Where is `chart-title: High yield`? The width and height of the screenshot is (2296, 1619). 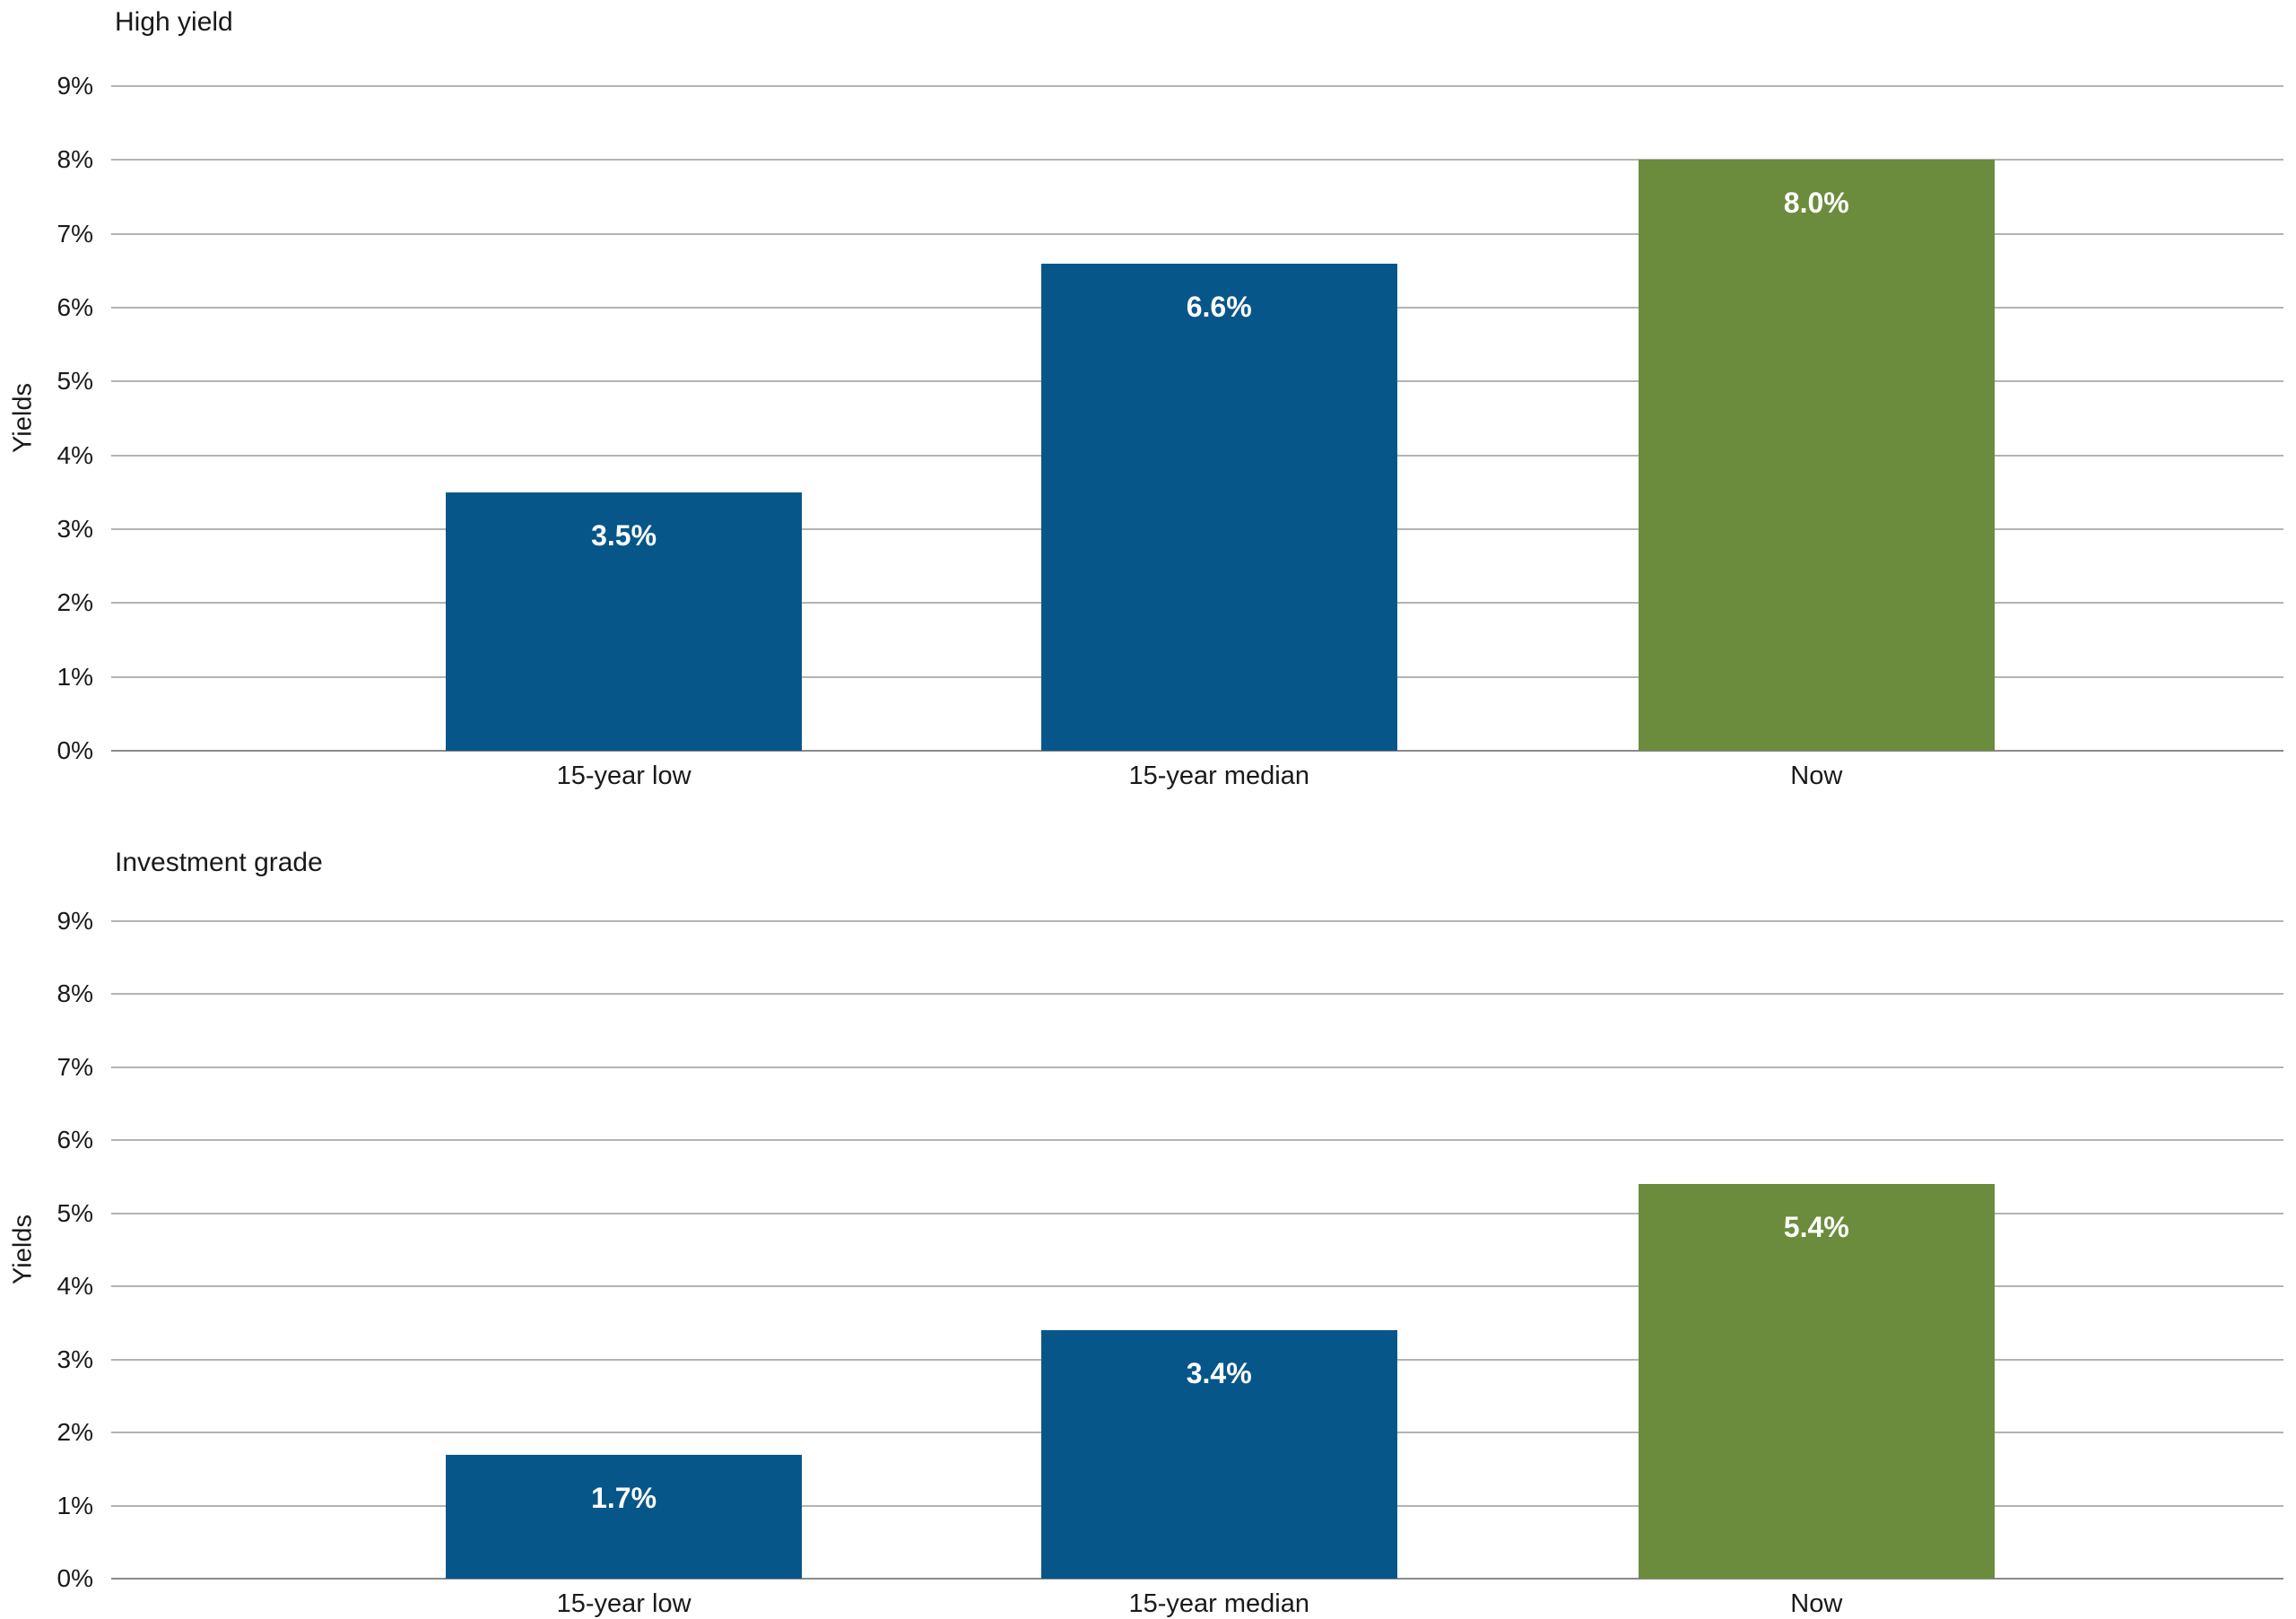 chart-title: High yield is located at coordinates (174, 22).